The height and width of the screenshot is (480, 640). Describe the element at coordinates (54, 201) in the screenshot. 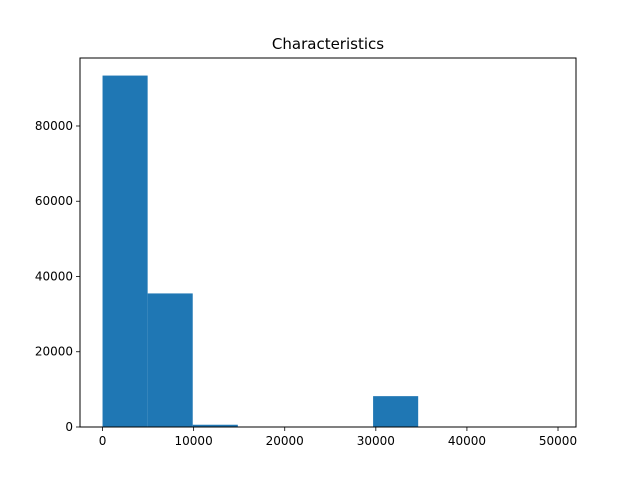

I see `y-tick-label: 60000` at that location.